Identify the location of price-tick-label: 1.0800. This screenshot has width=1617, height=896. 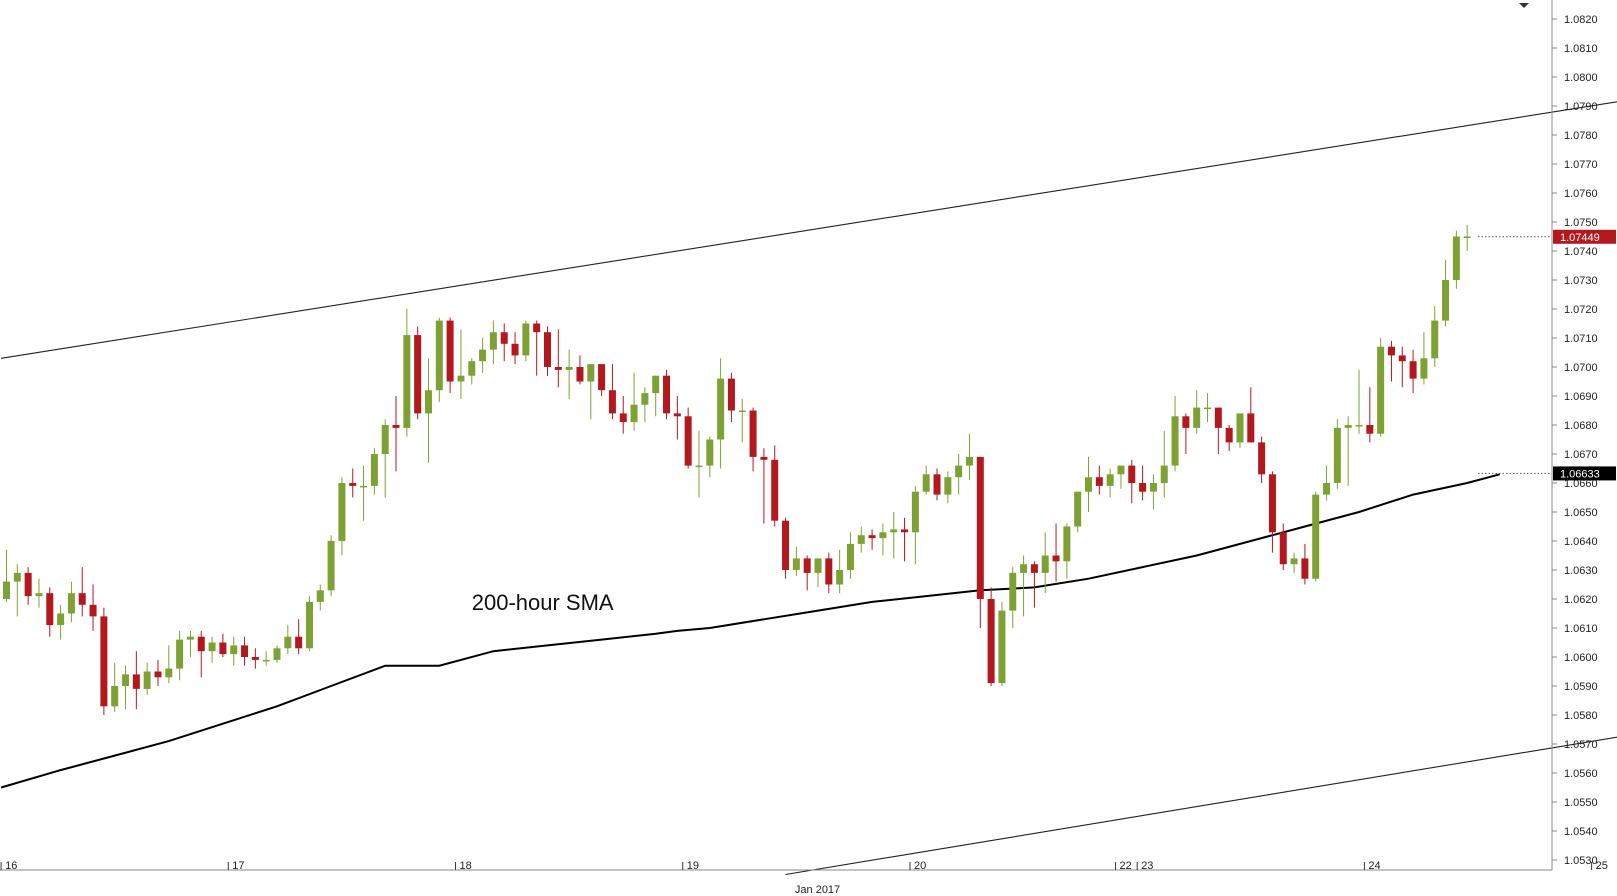
(1581, 78).